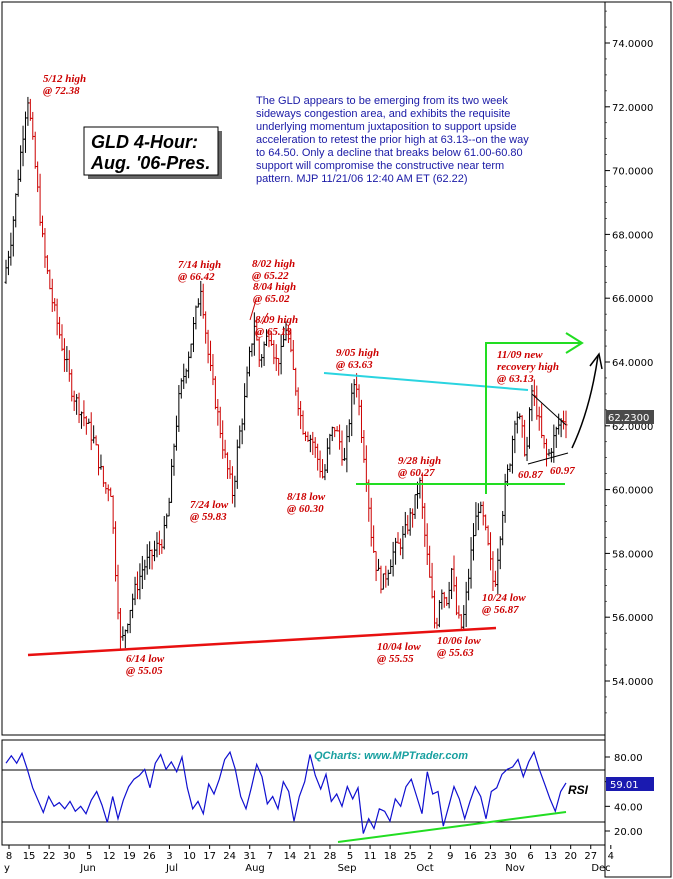 The image size is (673, 879). What do you see at coordinates (600, 868) in the screenshot?
I see `x-month-label: Dec` at bounding box center [600, 868].